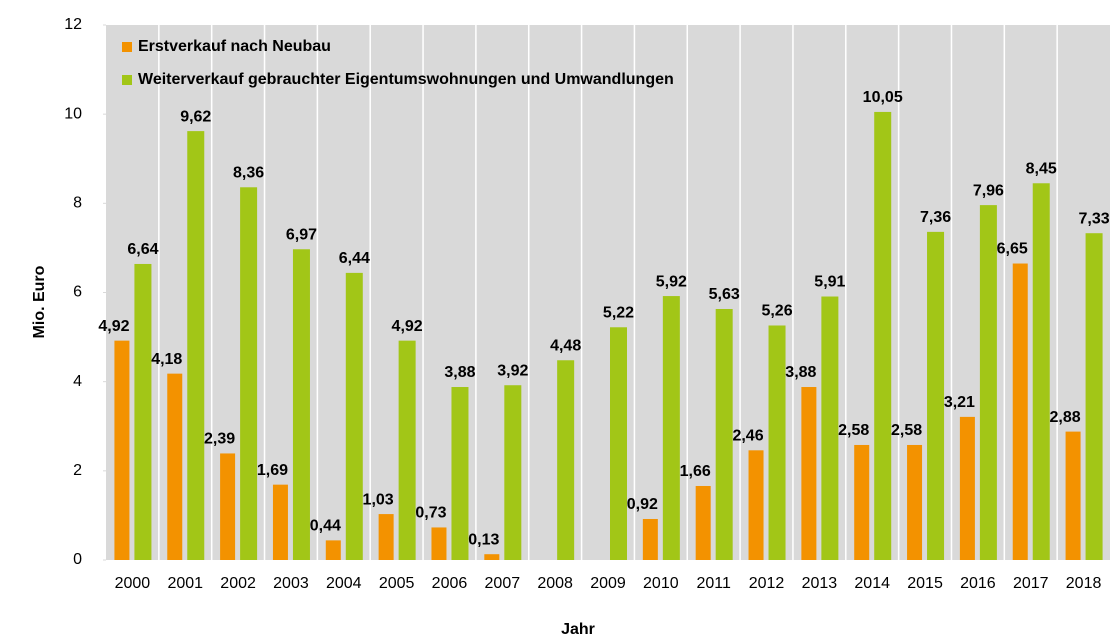 The height and width of the screenshot is (639, 1118). What do you see at coordinates (1031, 583) in the screenshot?
I see `x-tick-label: 2017` at bounding box center [1031, 583].